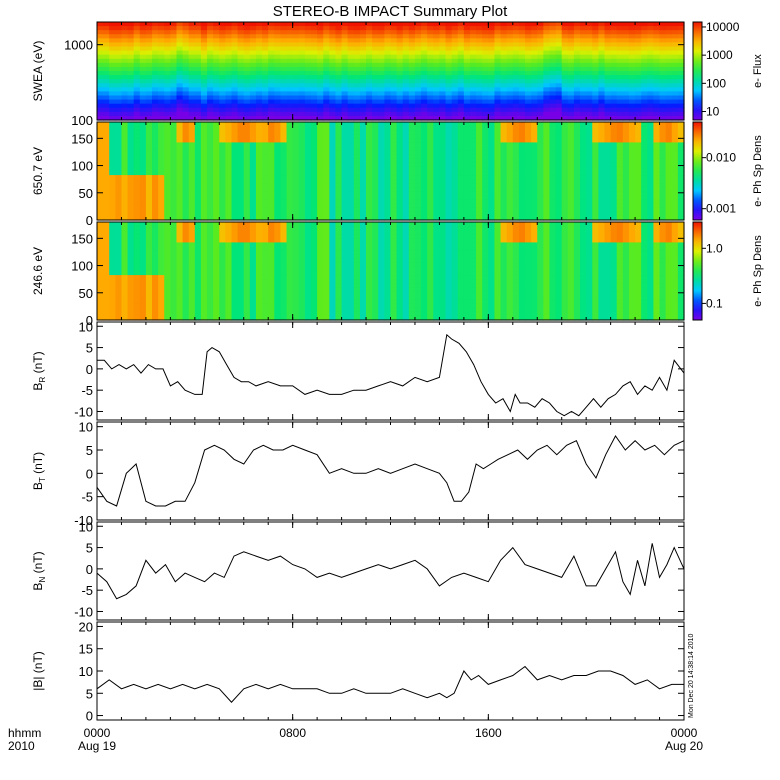 This screenshot has height=780, width=780. I want to click on panel-pad246: 1.0 0.1 e- Ph Sp Dens 150 100 50 0 246.6 eV, so click(397, 274).